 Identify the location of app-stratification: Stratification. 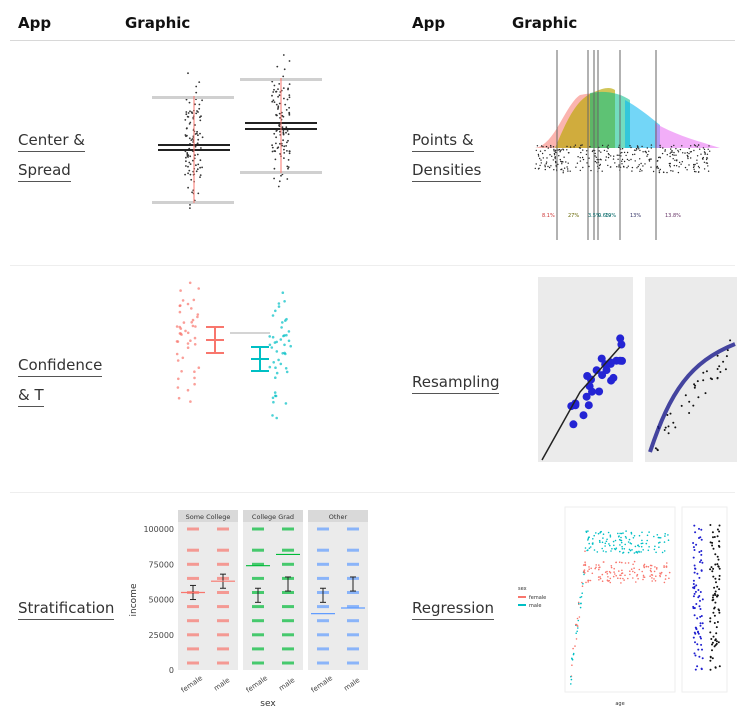
(66, 608).